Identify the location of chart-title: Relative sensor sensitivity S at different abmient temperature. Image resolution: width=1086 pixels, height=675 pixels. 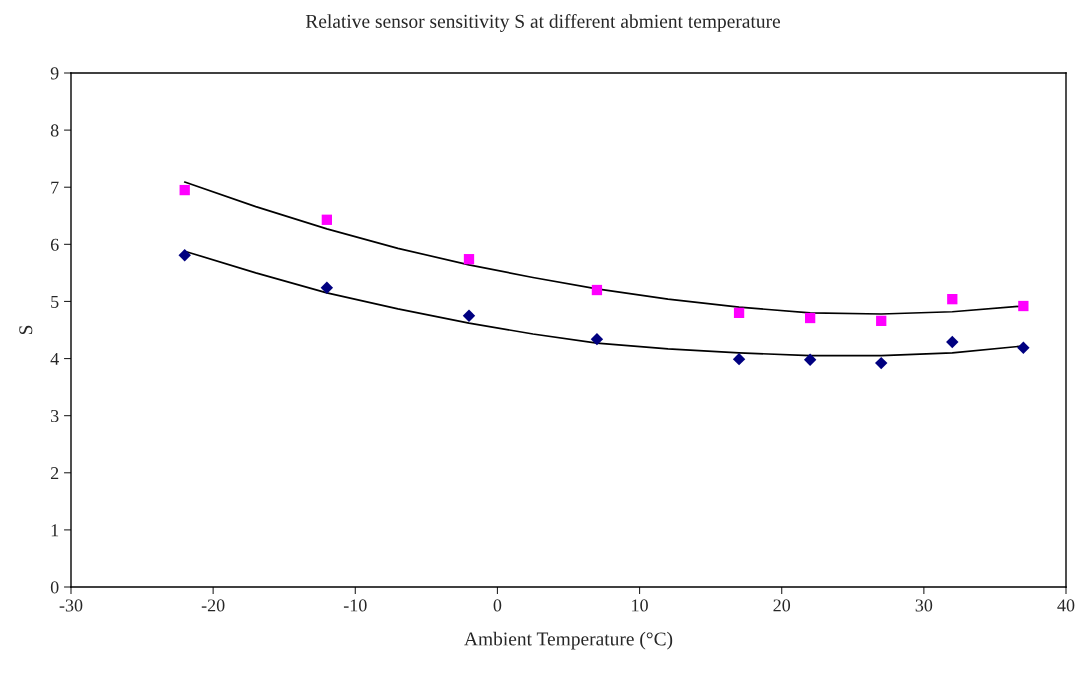
(542, 23).